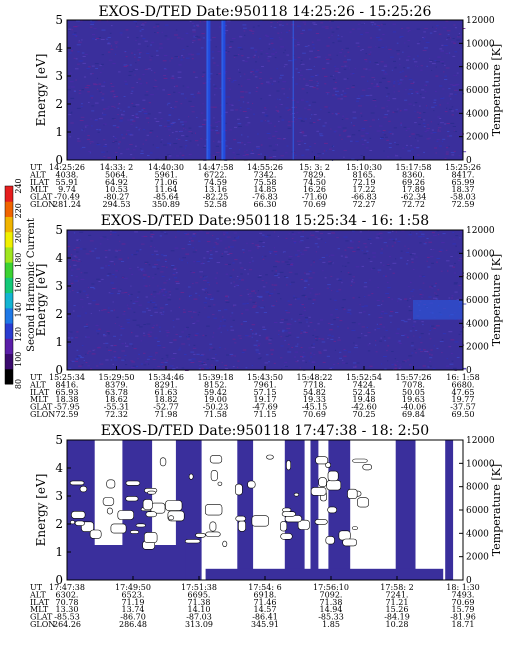 Image resolution: width=505 pixels, height=649 pixels. I want to click on orbit-cell: 70.78, so click(67, 602).